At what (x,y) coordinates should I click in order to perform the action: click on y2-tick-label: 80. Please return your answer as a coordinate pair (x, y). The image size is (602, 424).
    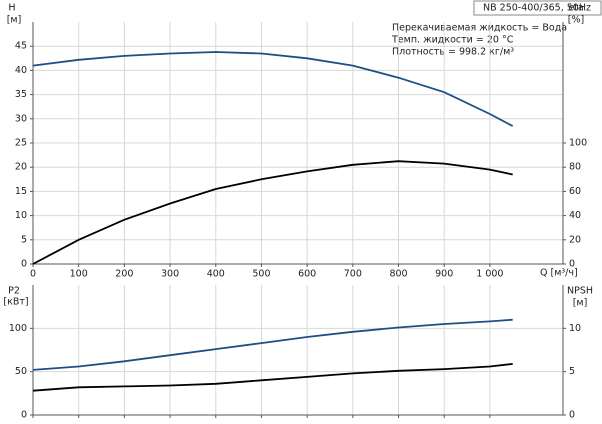
    Looking at the image, I should click on (575, 167).